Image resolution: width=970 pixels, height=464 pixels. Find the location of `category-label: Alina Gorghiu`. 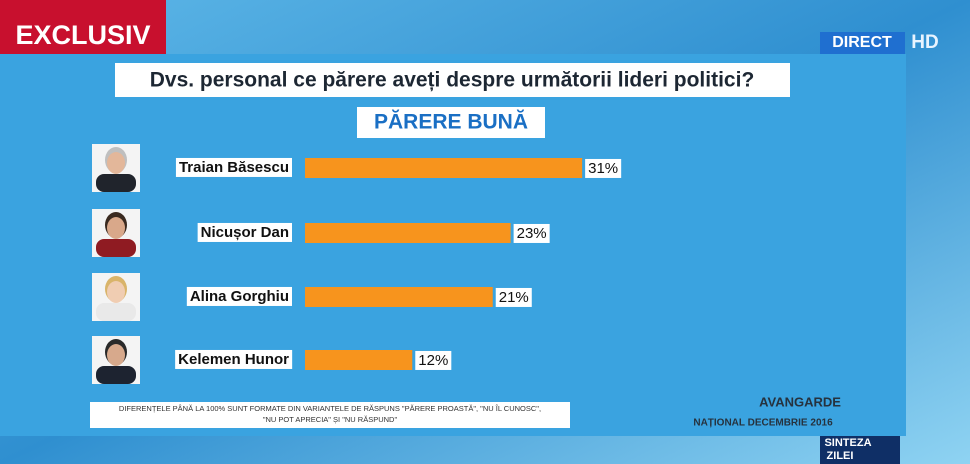

category-label: Alina Gorghiu is located at coordinates (239, 296).